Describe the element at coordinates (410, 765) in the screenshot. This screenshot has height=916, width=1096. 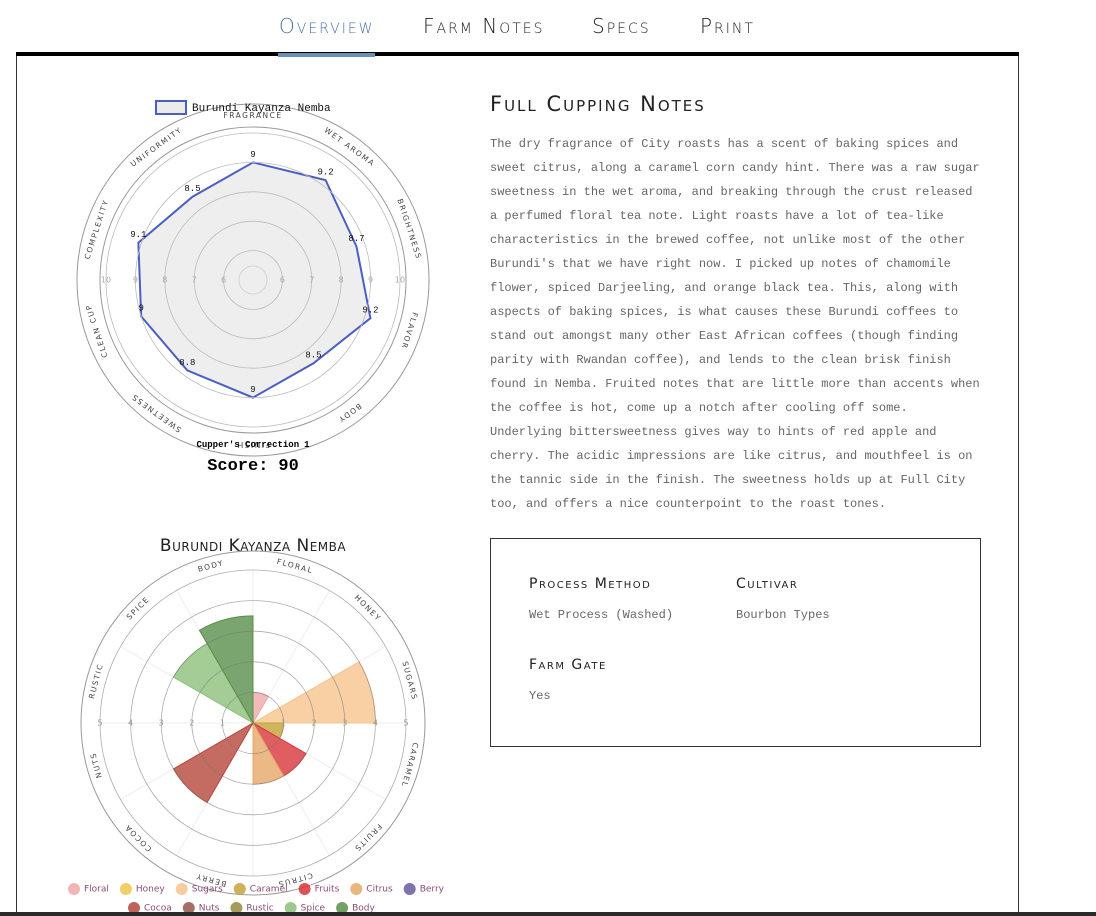
I see `axis-label: CARAMEL` at that location.